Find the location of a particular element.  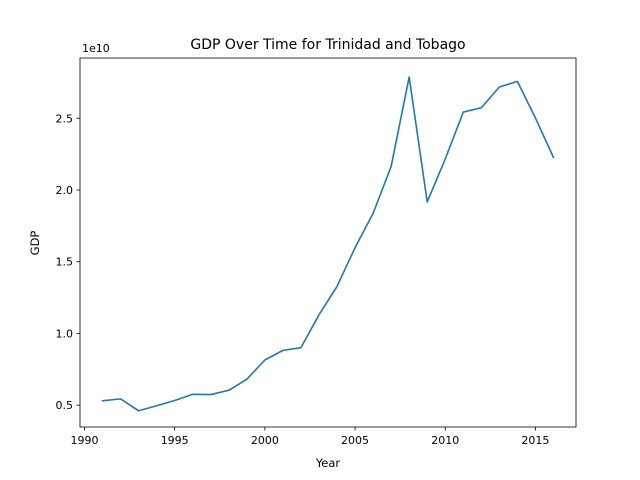

y-tick-label: 2.5 is located at coordinates (65, 118).